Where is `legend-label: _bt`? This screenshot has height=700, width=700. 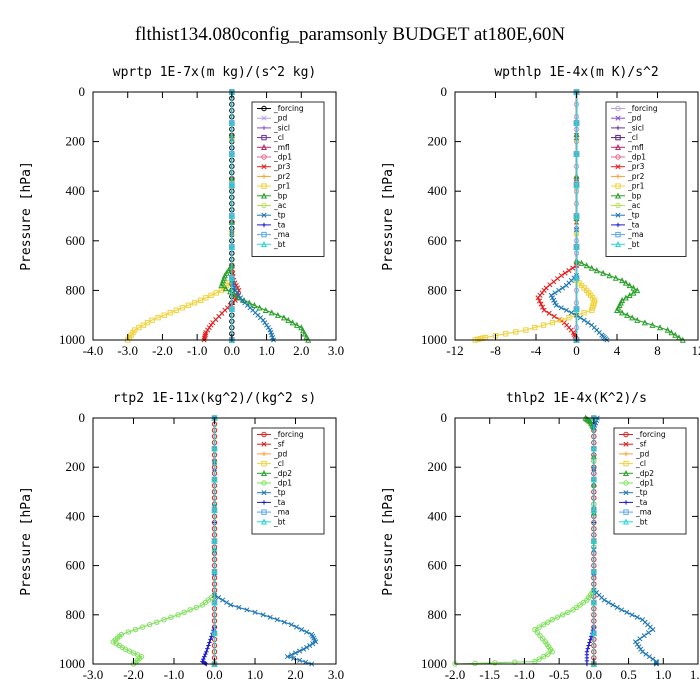
legend-label: _bt is located at coordinates (279, 521).